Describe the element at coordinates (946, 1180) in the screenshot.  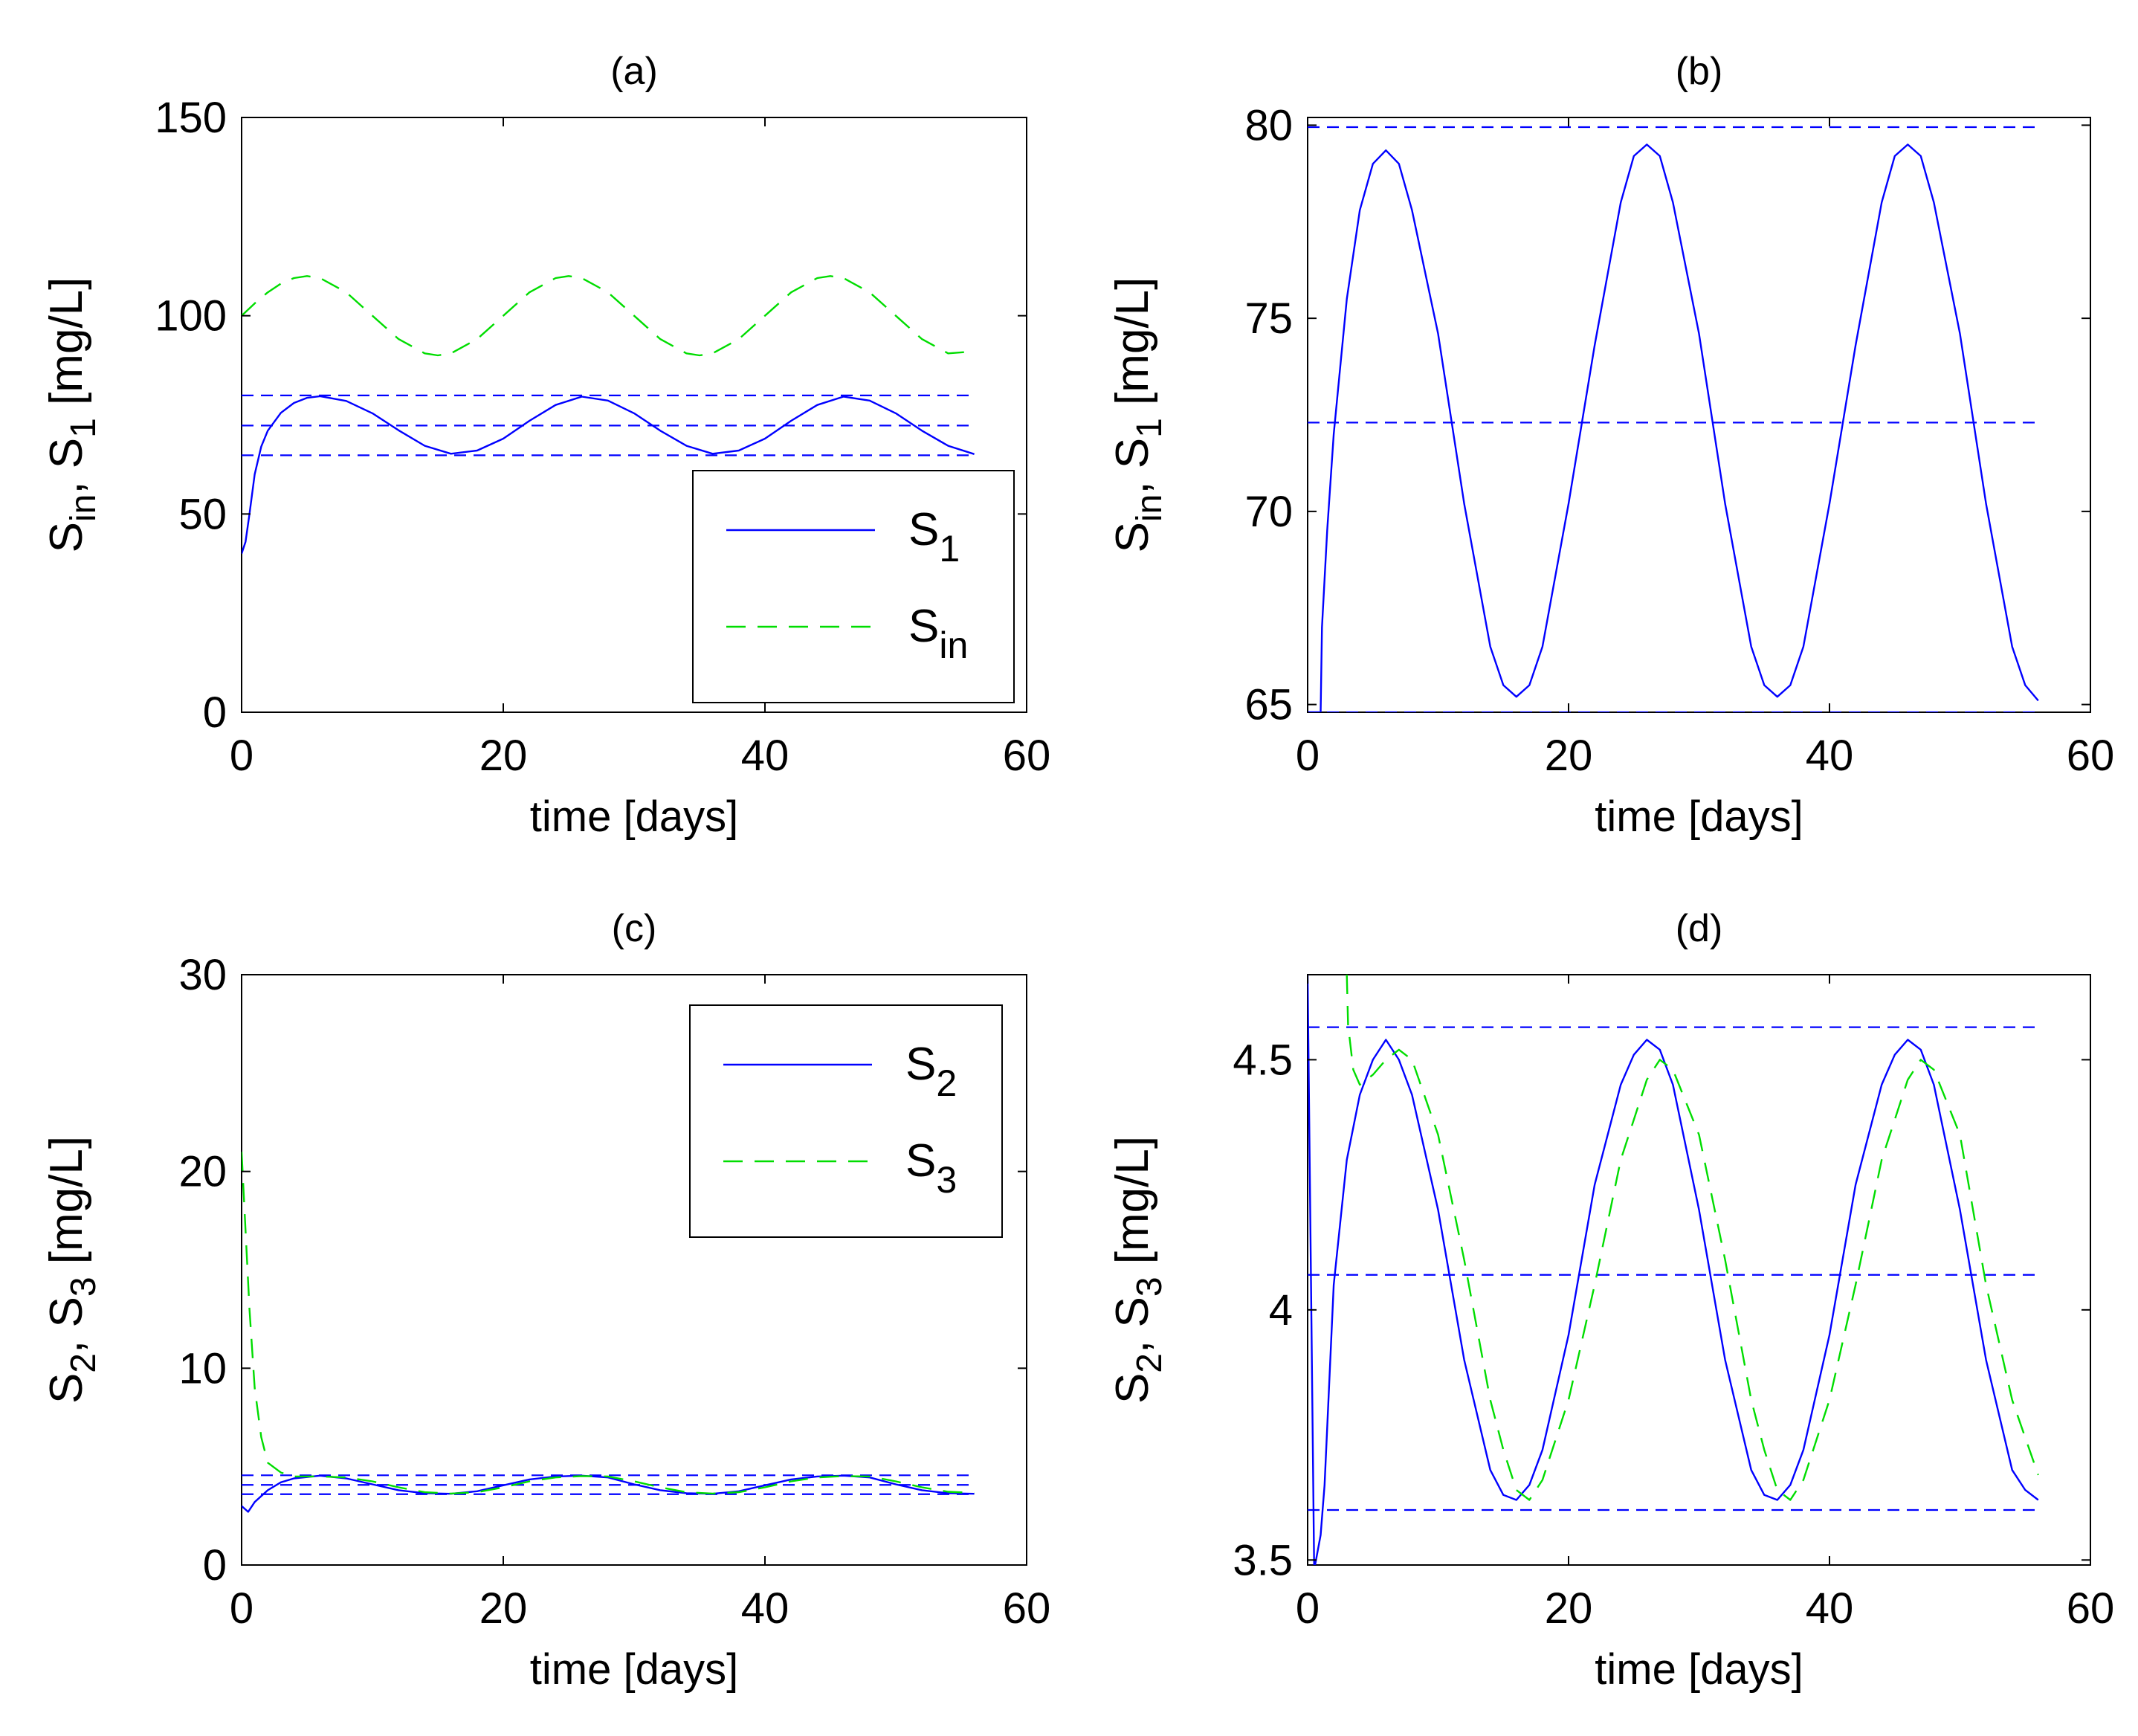
I see `legend-label-sub: 3` at that location.